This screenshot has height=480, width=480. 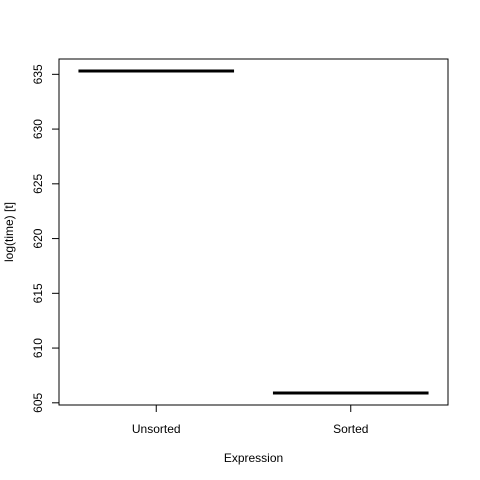 What do you see at coordinates (38, 348) in the screenshot?
I see `y-tick-label: 610` at bounding box center [38, 348].